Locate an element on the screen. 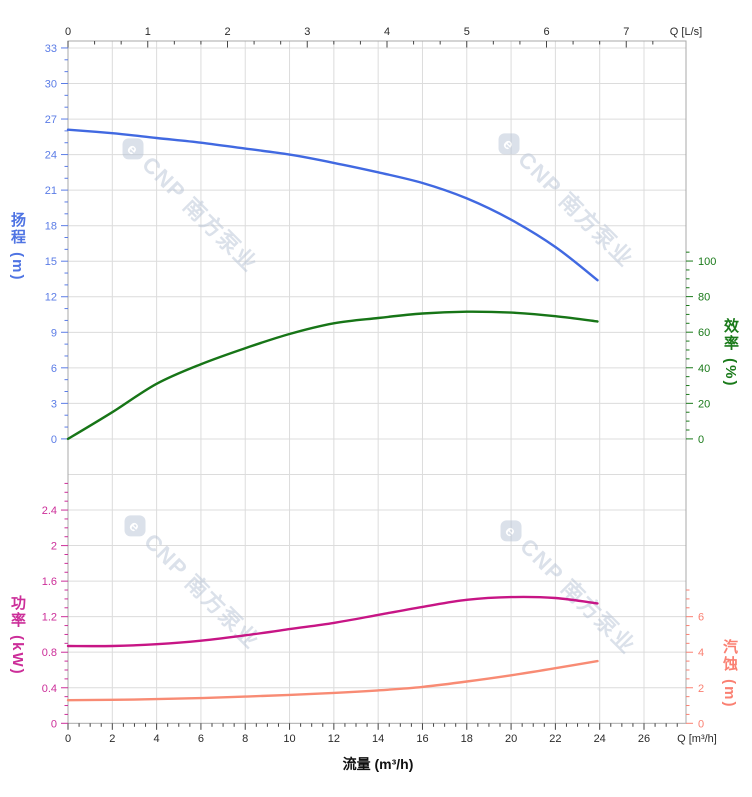  svg-text: 26 is located at coordinates (644, 739).